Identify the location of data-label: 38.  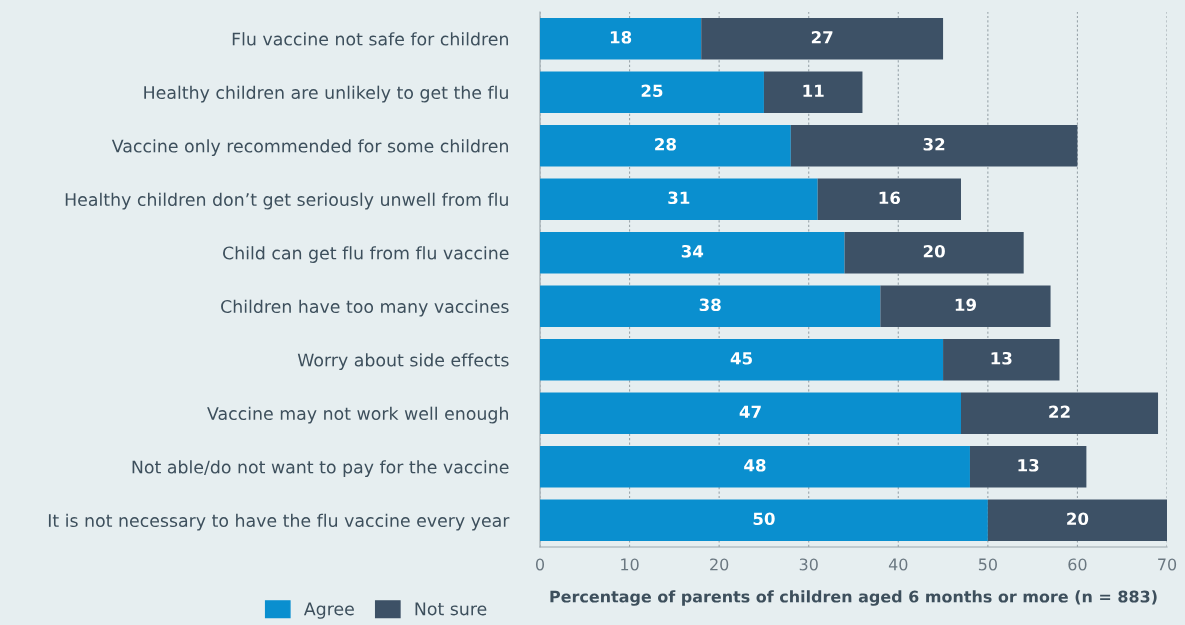
(710, 305).